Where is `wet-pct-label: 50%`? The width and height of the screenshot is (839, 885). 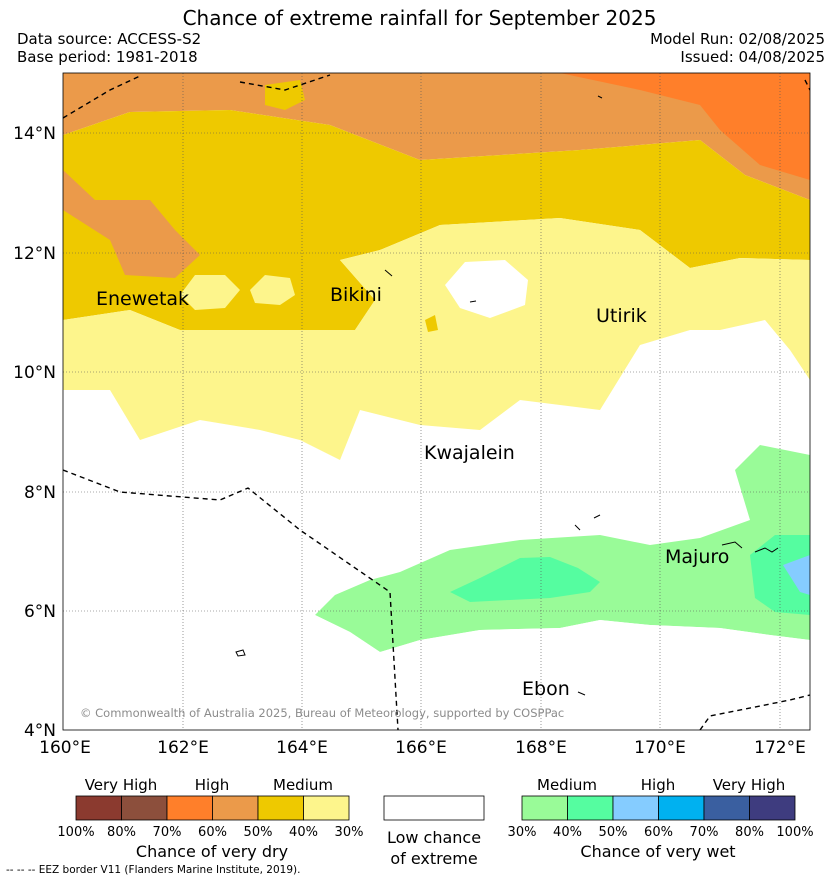
wet-pct-label: 50% is located at coordinates (613, 832).